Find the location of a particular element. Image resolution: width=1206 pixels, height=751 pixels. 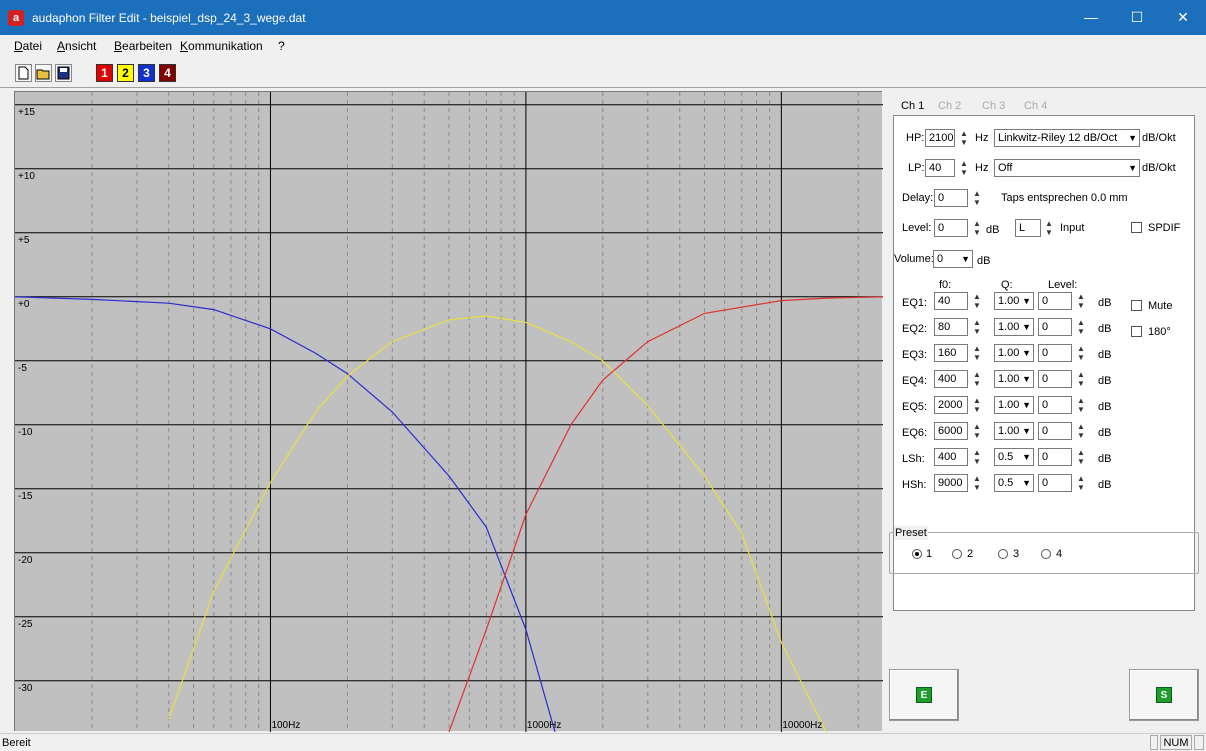

eq-4-q-select: 1.00 ▼ is located at coordinates (1014, 379).